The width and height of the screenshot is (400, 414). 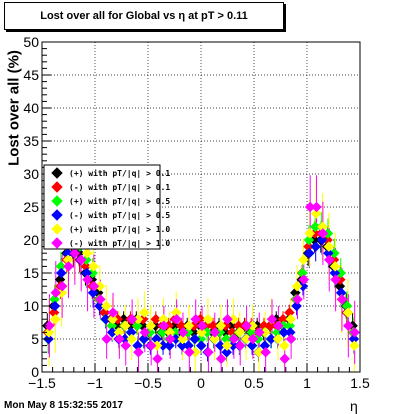 I want to click on x-tick-label: −1.5, so click(x=42, y=383).